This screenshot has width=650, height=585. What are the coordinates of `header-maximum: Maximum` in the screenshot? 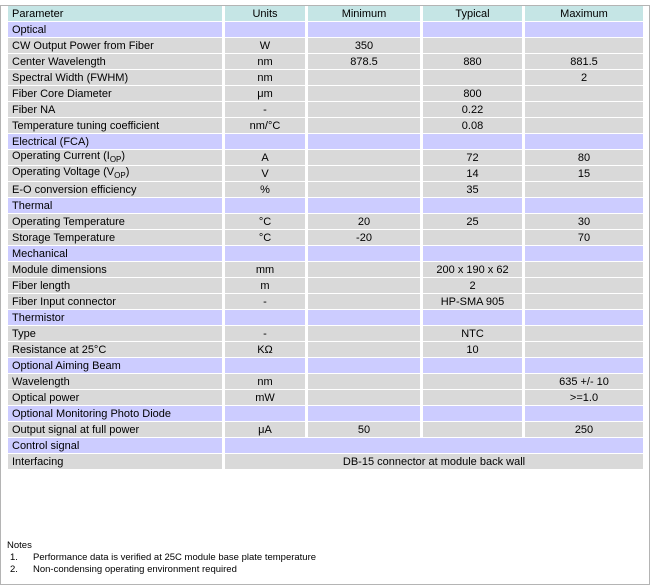 It's located at (584, 13).